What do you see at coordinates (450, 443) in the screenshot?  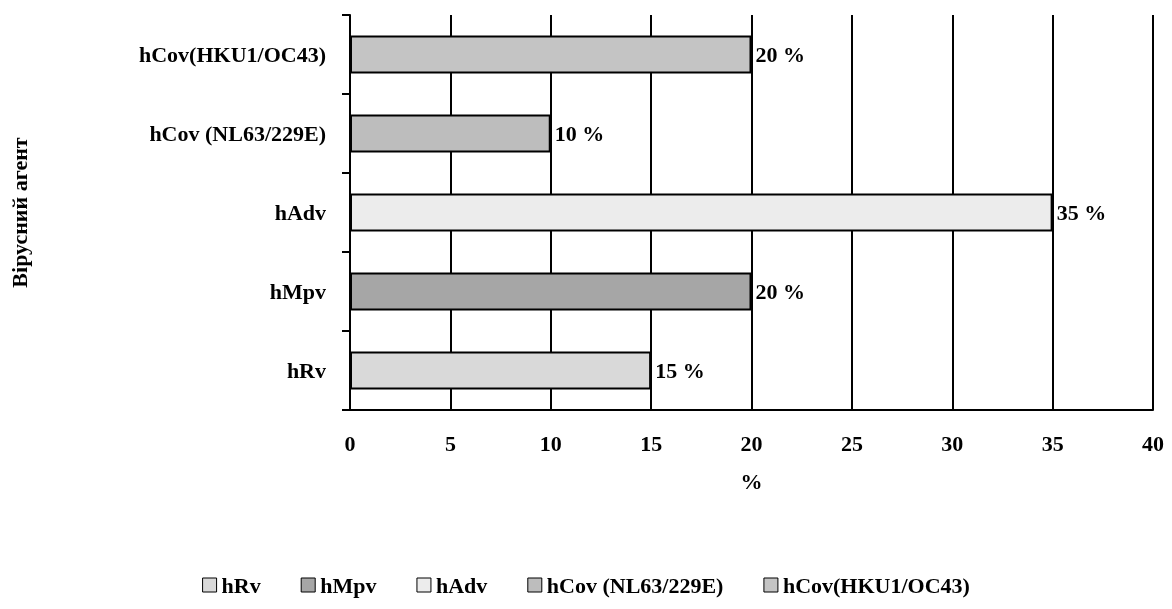 I see `x-tick-label: 5` at bounding box center [450, 443].